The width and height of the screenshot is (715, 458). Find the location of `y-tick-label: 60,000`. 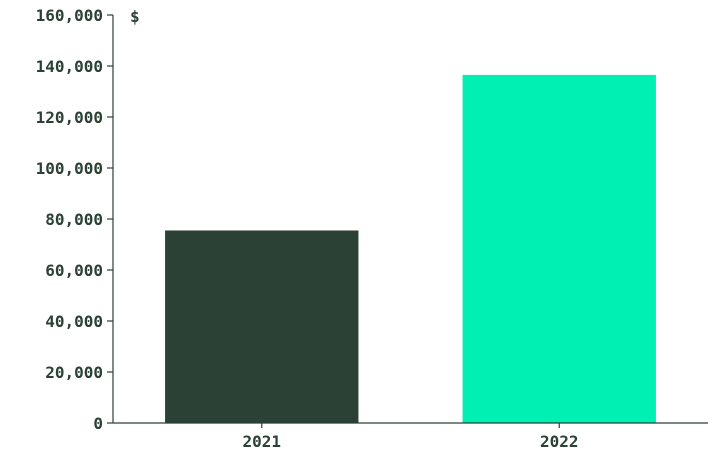

y-tick-label: 60,000 is located at coordinates (74, 270).